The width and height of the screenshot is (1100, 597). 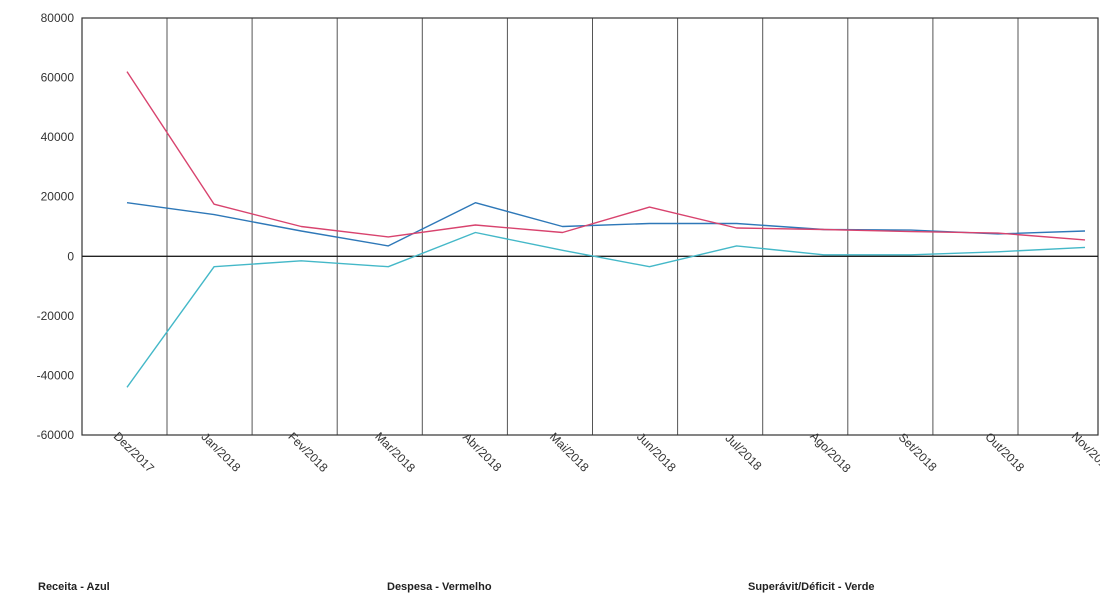 What do you see at coordinates (134, 452) in the screenshot?
I see `x-tick-label: Dez/2017` at bounding box center [134, 452].